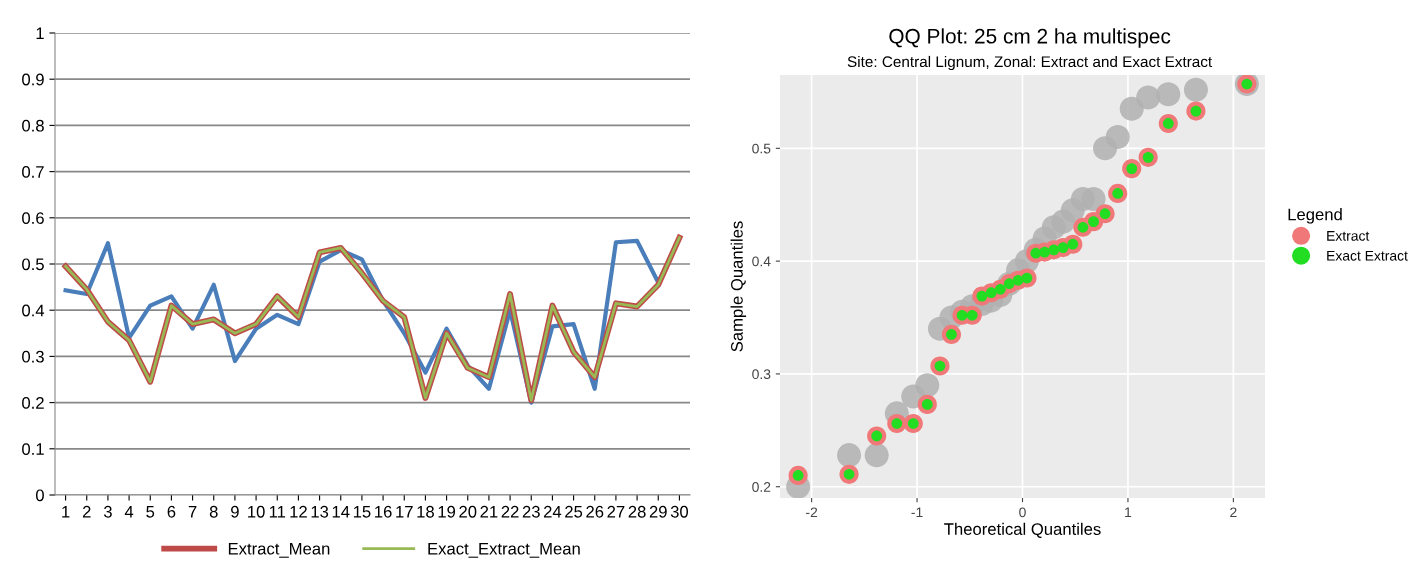  Describe the element at coordinates (341, 512) in the screenshot. I see `x-tick-label: 14` at that location.